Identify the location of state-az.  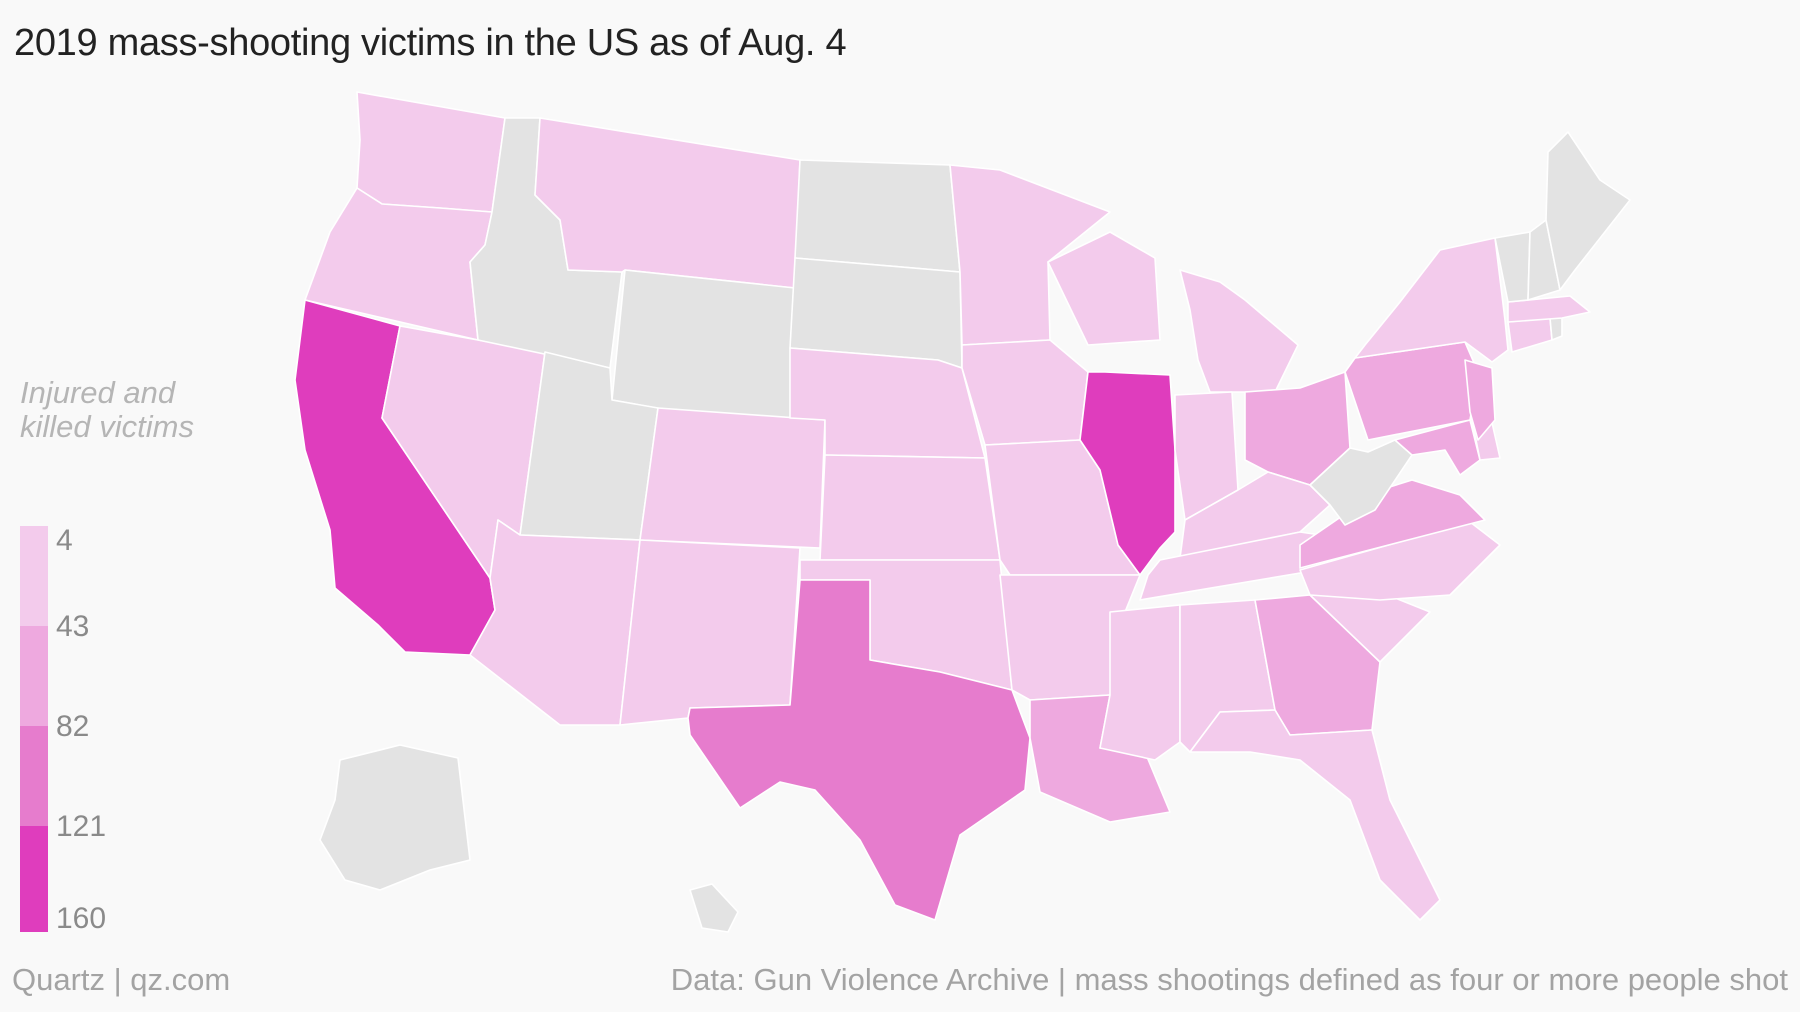
(555, 622).